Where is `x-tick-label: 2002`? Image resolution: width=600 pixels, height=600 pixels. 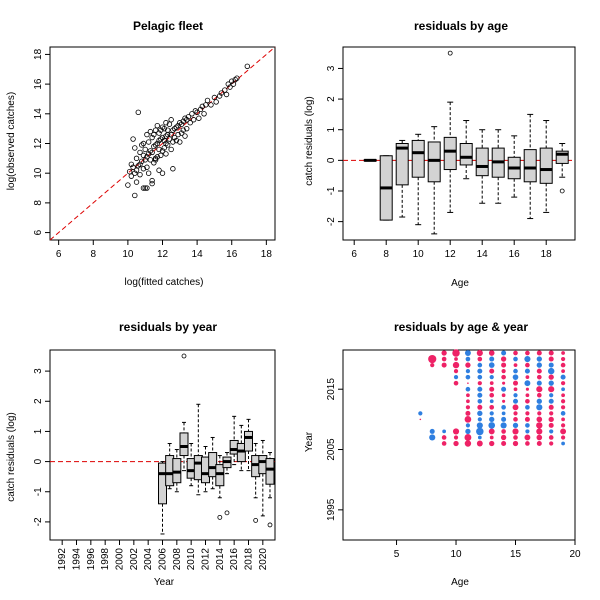 x-tick-label: 2002 is located at coordinates (134, 559).